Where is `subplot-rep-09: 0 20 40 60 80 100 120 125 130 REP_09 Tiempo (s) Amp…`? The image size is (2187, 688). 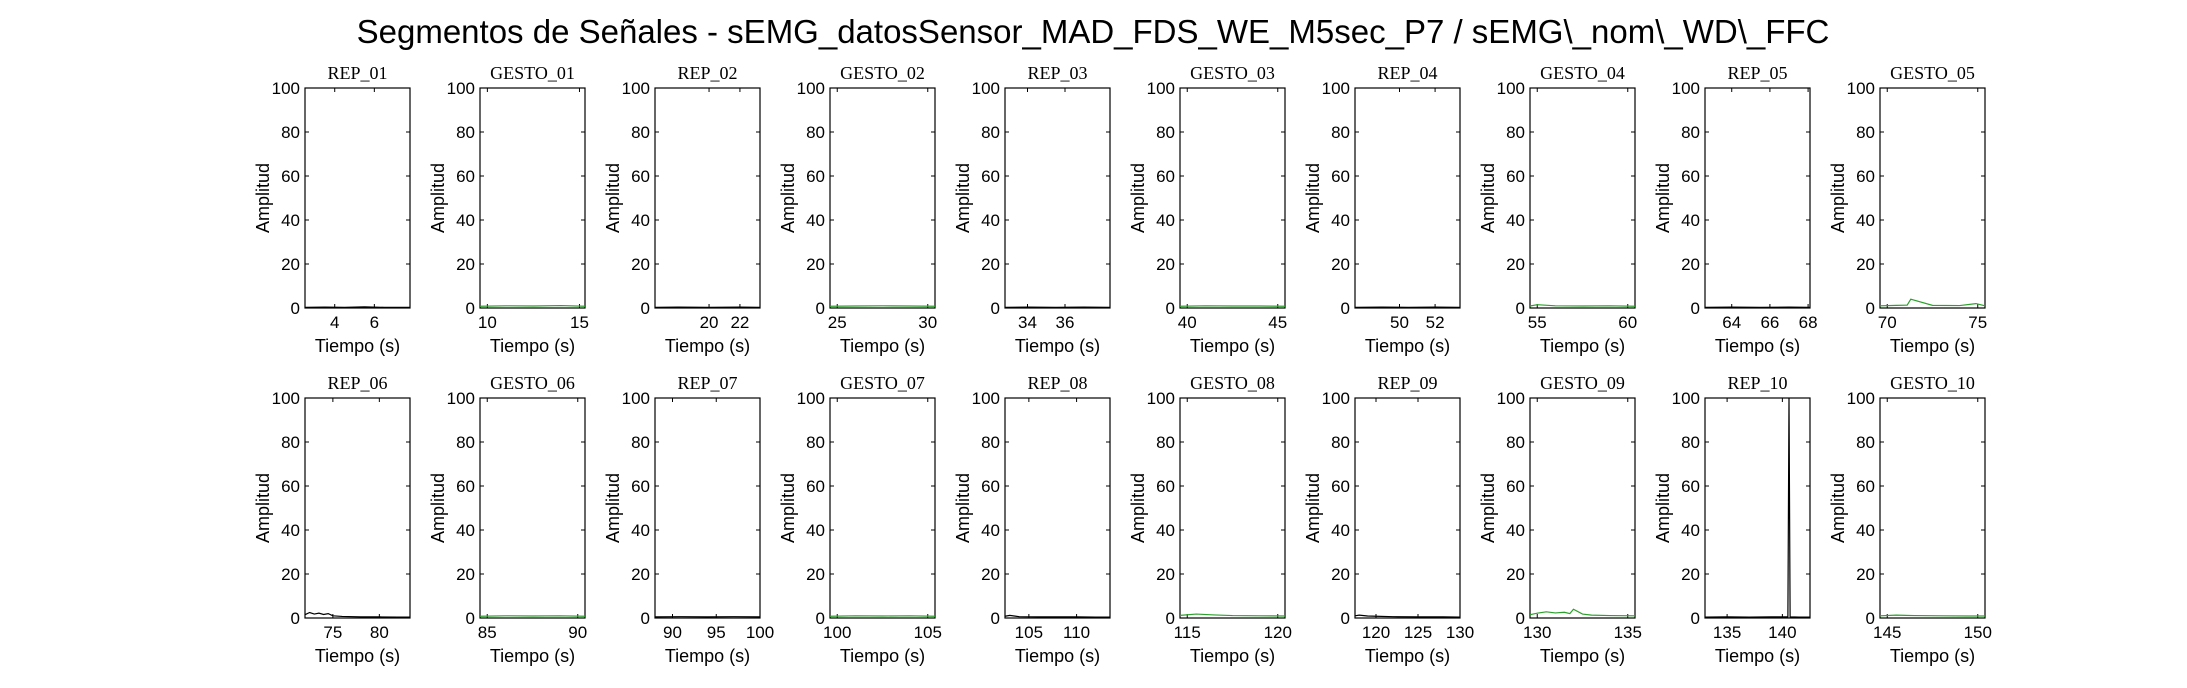 subplot-rep-09: 0 20 40 60 80 100 120 125 130 REP_09 Tiempo (s) Amp… is located at coordinates (1388, 519).